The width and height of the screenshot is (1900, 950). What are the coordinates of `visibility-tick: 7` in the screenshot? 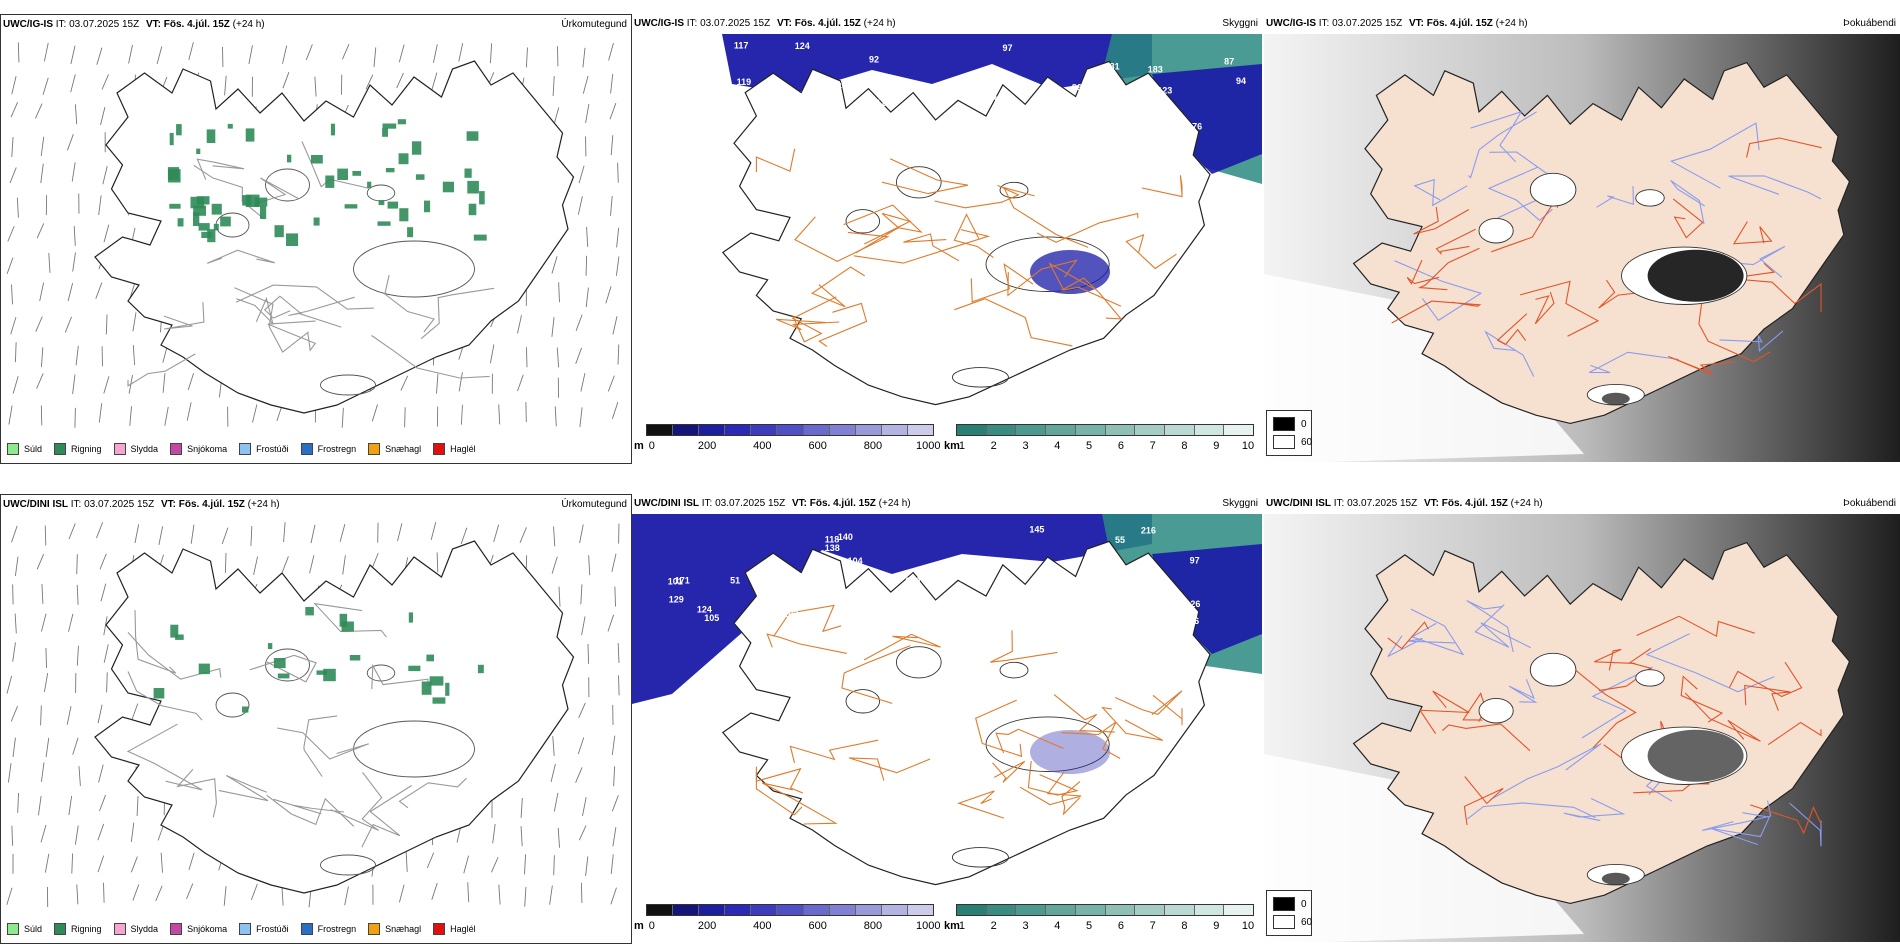 It's located at (1152, 446).